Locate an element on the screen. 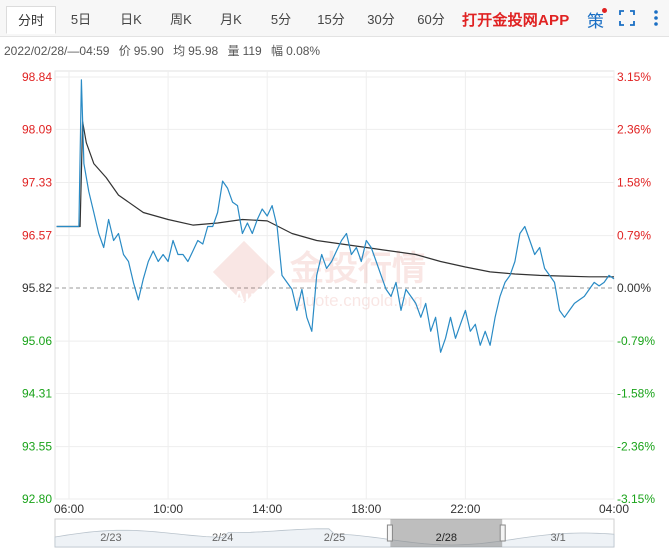 Image resolution: width=669 pixels, height=549 pixels. y-left-tick-label: 95.06 is located at coordinates (37, 341).